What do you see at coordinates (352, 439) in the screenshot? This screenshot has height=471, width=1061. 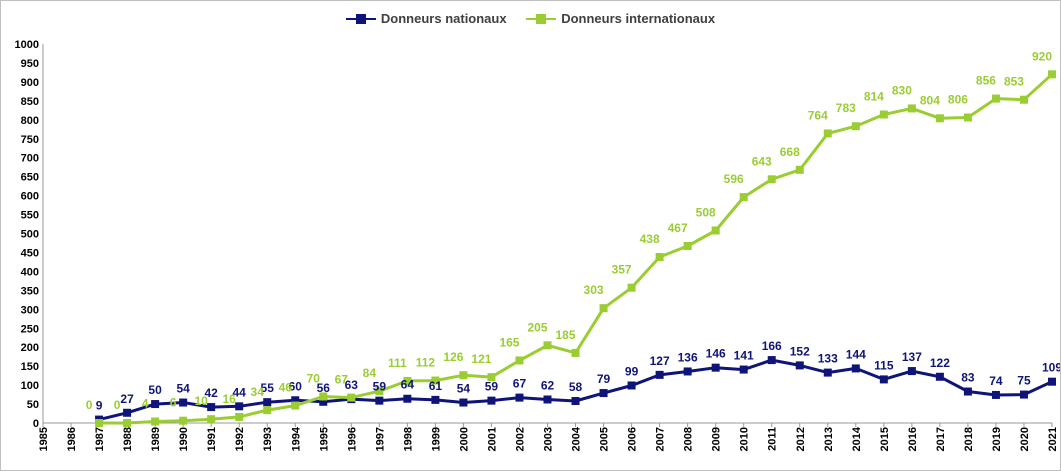 I see `x-tick-label: 1996` at bounding box center [352, 439].